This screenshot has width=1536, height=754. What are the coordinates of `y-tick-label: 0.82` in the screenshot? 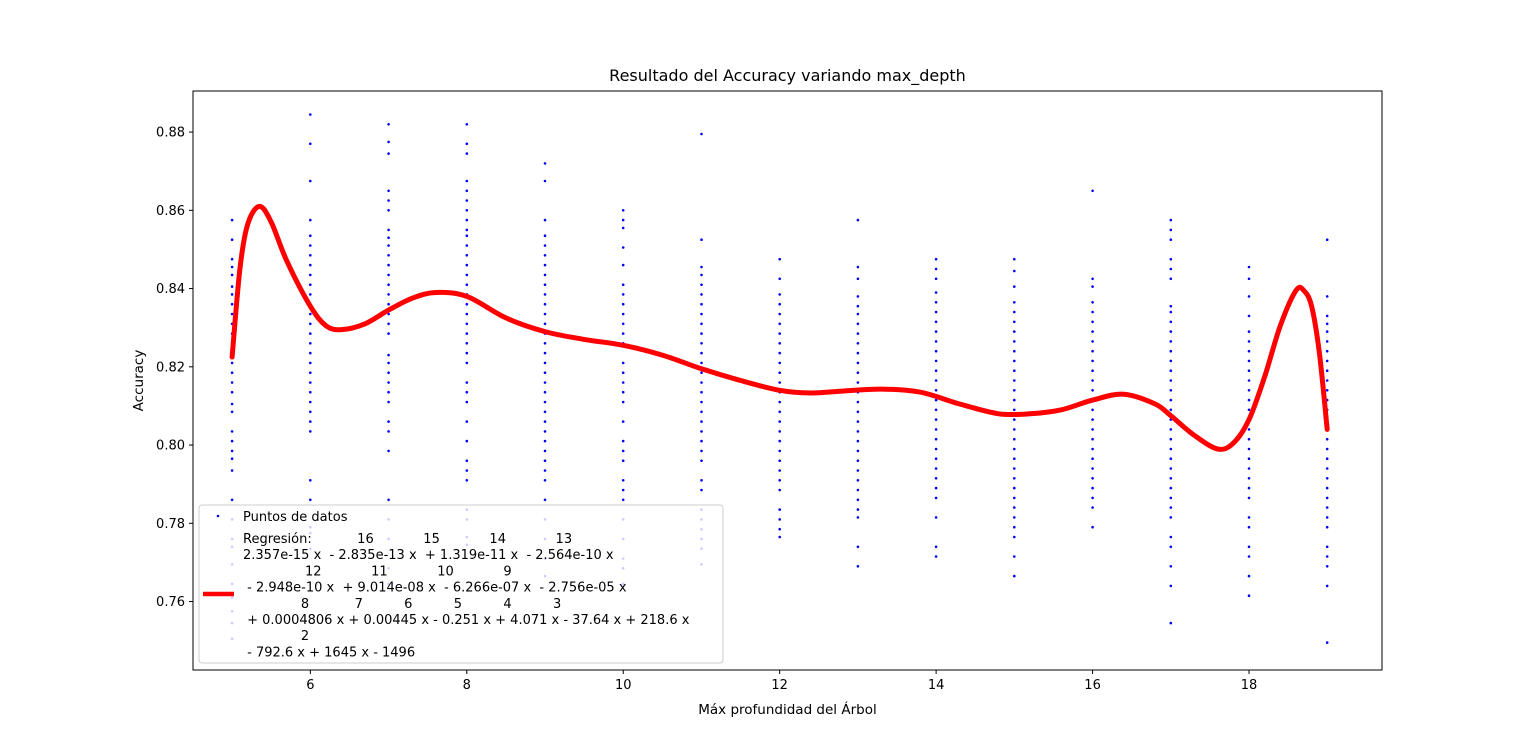 It's located at (170, 367).